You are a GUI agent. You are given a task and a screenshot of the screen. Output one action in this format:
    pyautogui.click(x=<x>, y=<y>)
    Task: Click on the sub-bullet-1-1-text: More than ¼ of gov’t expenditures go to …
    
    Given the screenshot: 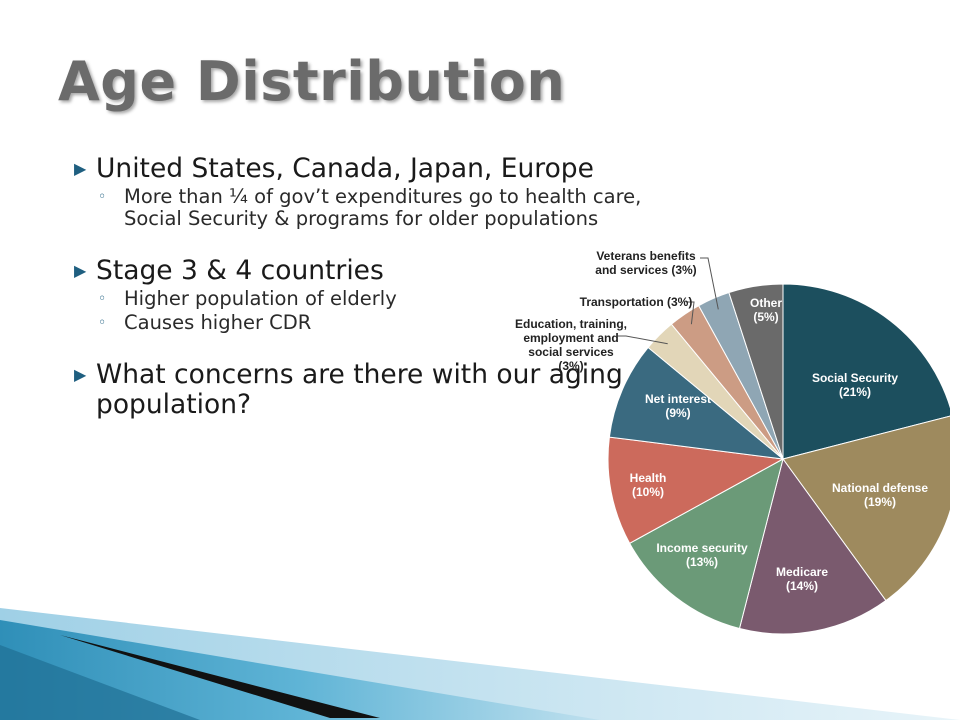 What is the action you would take?
    pyautogui.click(x=383, y=196)
    